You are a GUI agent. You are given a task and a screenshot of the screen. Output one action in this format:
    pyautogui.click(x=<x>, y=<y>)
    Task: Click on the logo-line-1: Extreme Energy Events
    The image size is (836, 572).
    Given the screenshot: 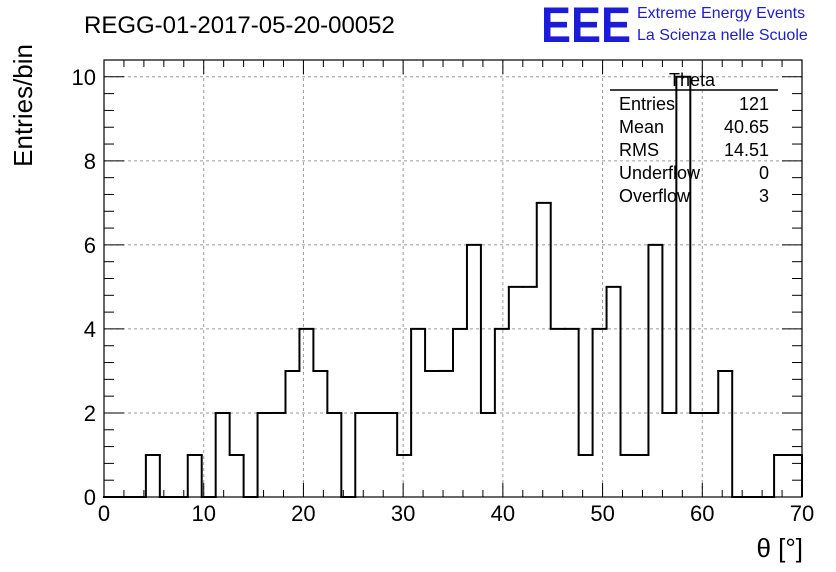 What is the action you would take?
    pyautogui.click(x=721, y=13)
    